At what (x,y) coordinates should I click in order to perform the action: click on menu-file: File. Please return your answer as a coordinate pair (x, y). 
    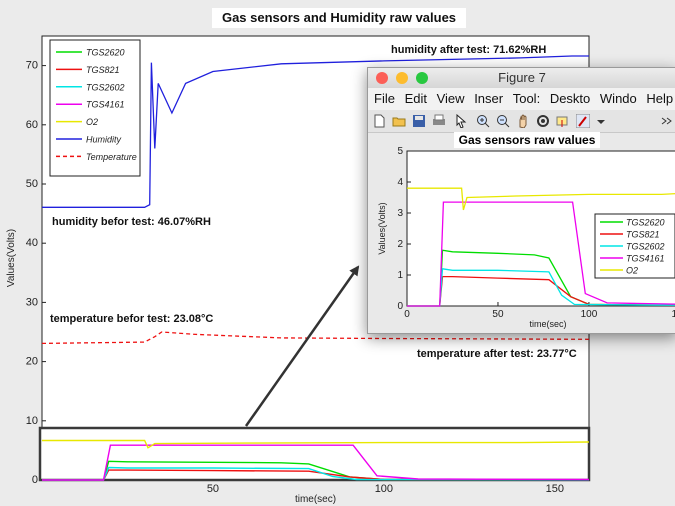
    Looking at the image, I should click on (384, 98).